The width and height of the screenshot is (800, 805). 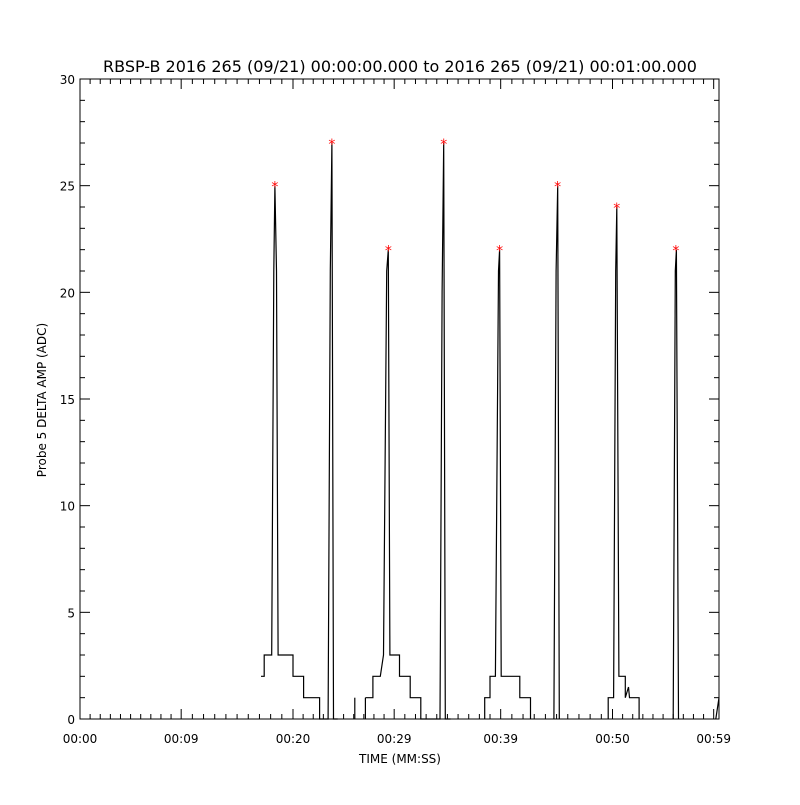 What do you see at coordinates (67, 507) in the screenshot?
I see `y-tick-label: 10` at bounding box center [67, 507].